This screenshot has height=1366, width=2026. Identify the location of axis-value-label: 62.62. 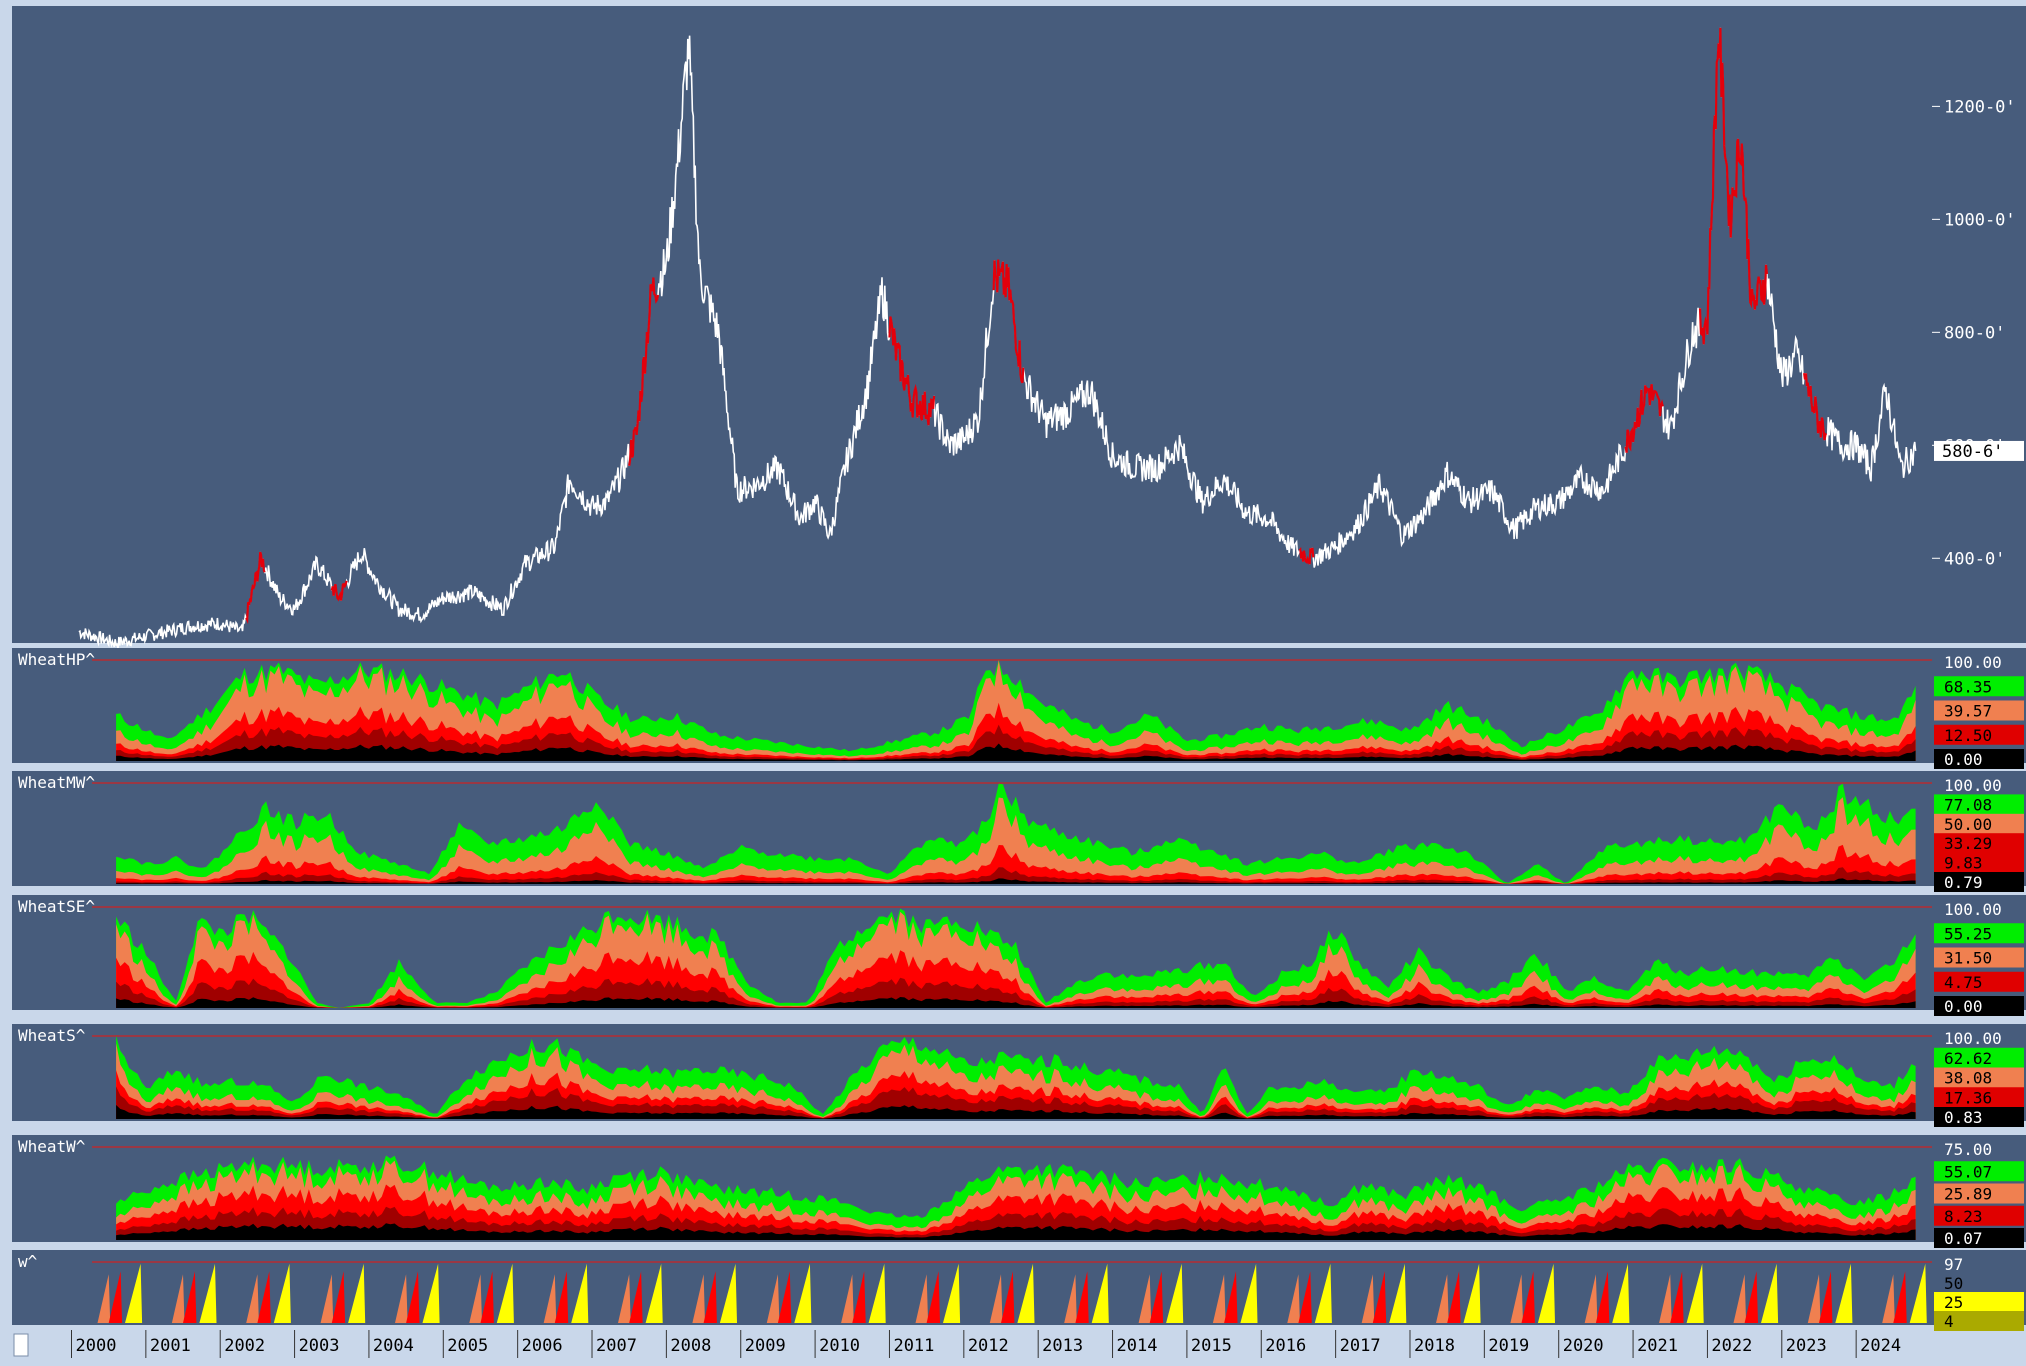
(1968, 1058).